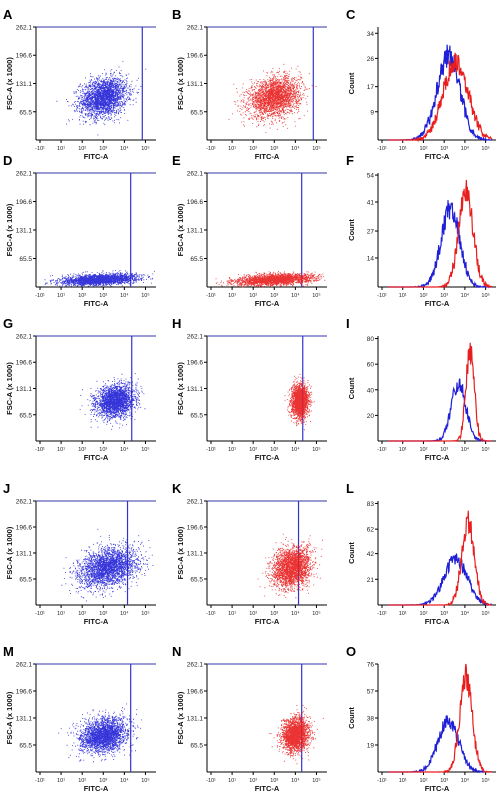  I want to click on y-tick-label: 54, so click(371, 176).